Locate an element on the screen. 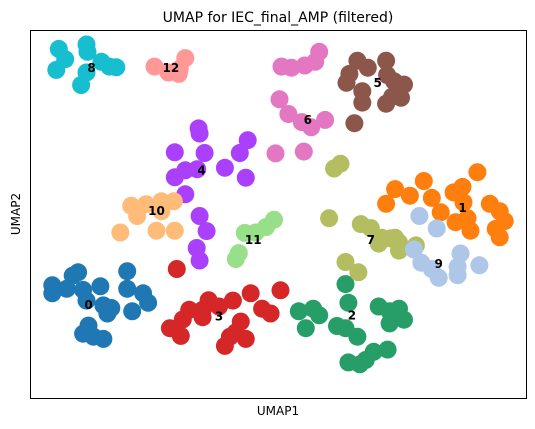  cluster-label-11: 11 is located at coordinates (253, 240).